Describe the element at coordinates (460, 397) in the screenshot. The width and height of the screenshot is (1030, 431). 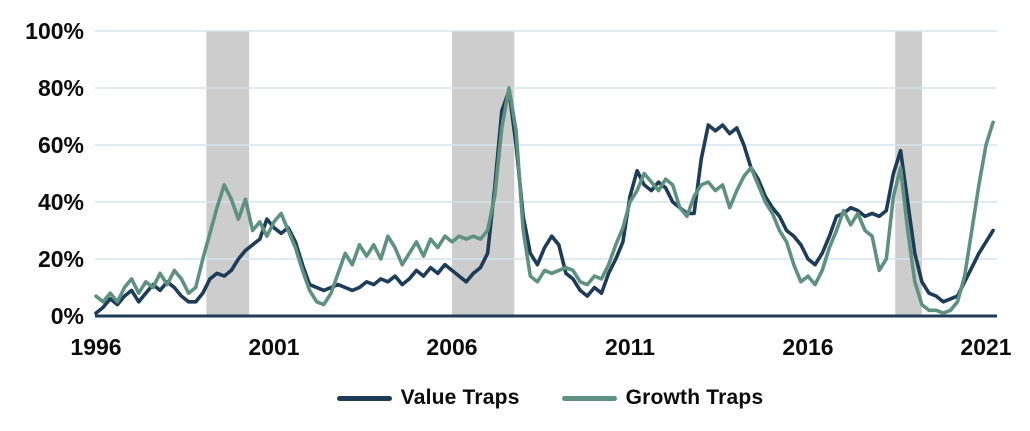
I see `value-traps-legend-label: Value Traps` at that location.